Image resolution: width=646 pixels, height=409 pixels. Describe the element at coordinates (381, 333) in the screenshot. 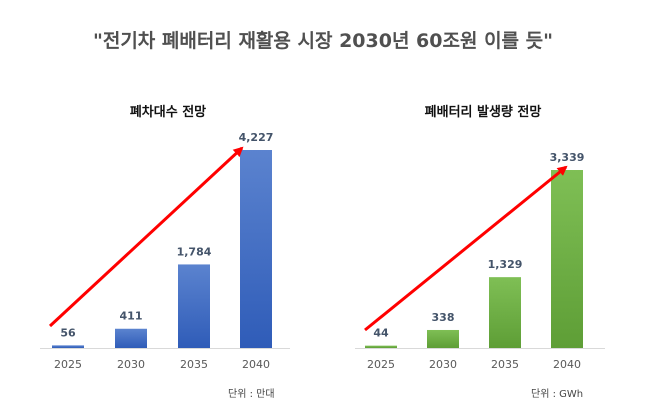

I see `data-label: 44` at that location.